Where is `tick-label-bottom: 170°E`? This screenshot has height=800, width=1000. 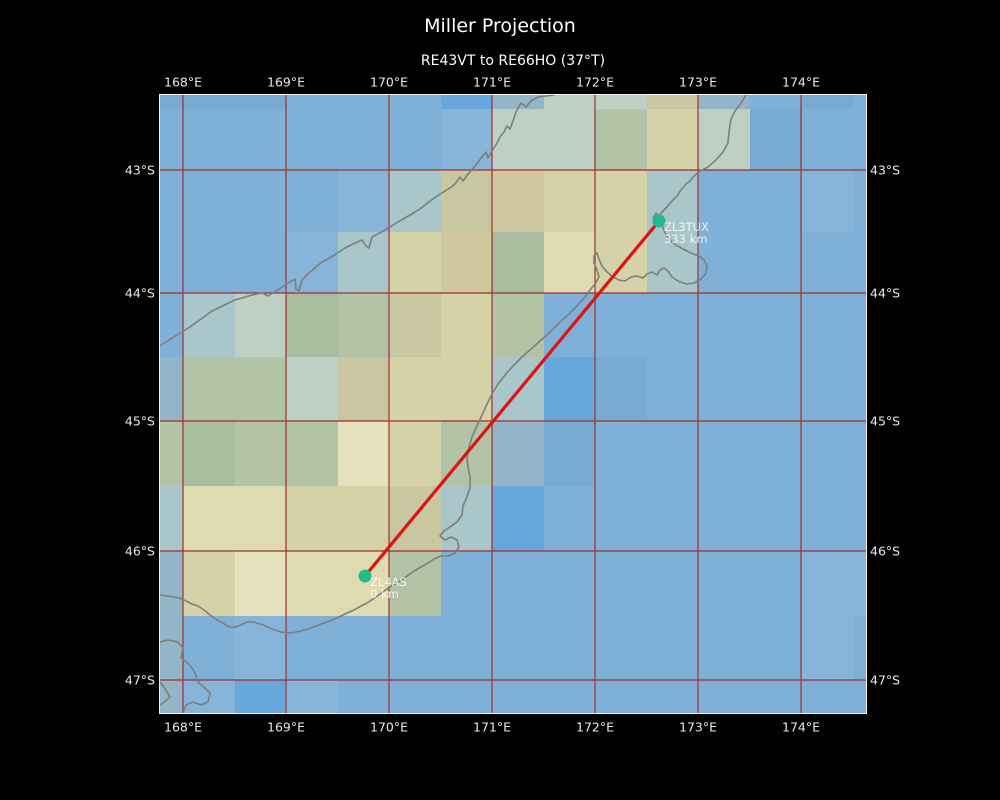 tick-label-bottom: 170°E is located at coordinates (389, 727).